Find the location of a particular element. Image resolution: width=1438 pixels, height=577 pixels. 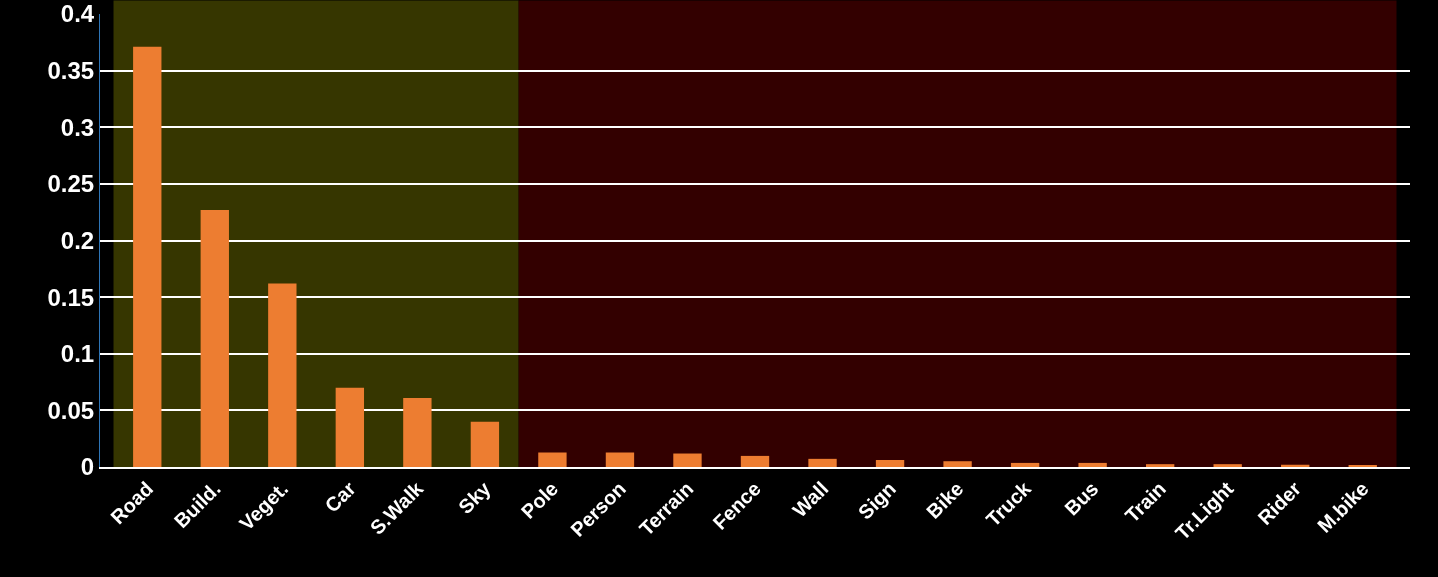

y-tick-label: 0.25 is located at coordinates (71, 184).